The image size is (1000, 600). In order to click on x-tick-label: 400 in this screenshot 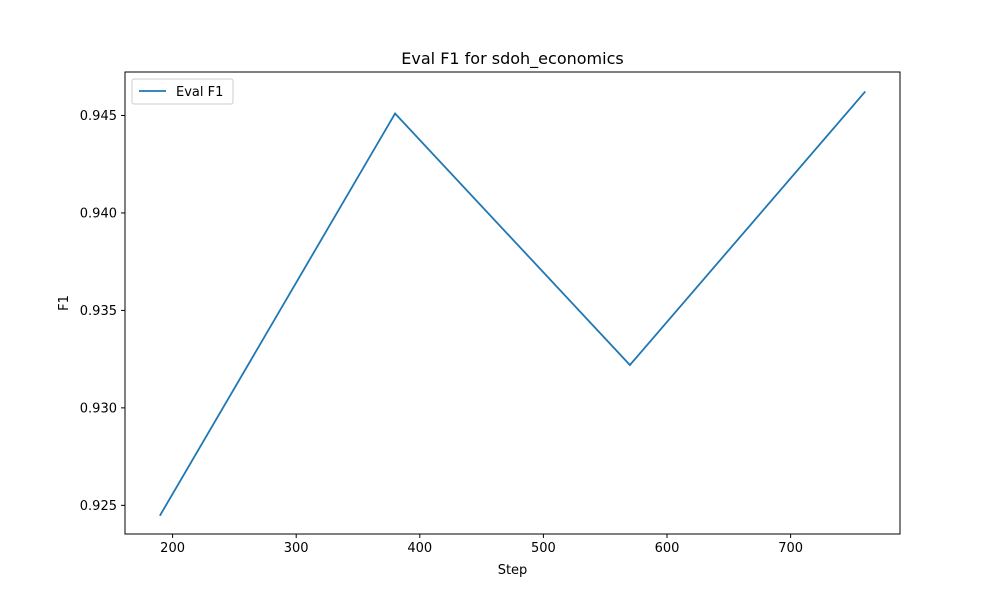, I will do `click(419, 548)`.